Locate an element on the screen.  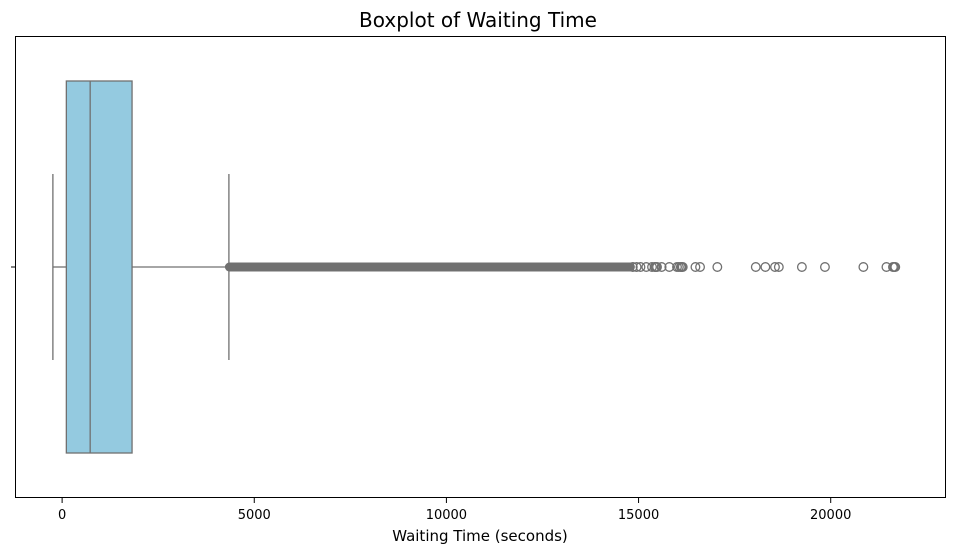
iqr-box is located at coordinates (99, 267).